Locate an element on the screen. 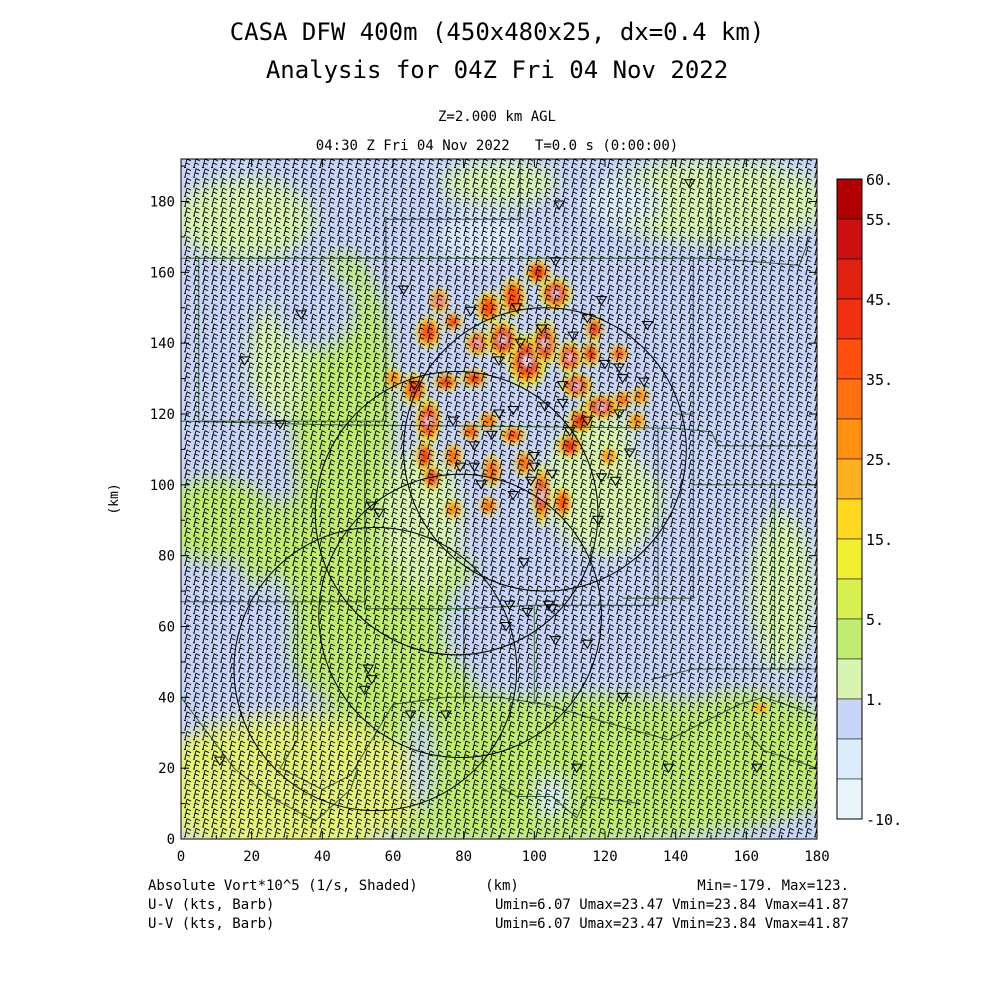 This screenshot has width=1000, height=1000. y-tick-label-3: 60 is located at coordinates (166, 628).